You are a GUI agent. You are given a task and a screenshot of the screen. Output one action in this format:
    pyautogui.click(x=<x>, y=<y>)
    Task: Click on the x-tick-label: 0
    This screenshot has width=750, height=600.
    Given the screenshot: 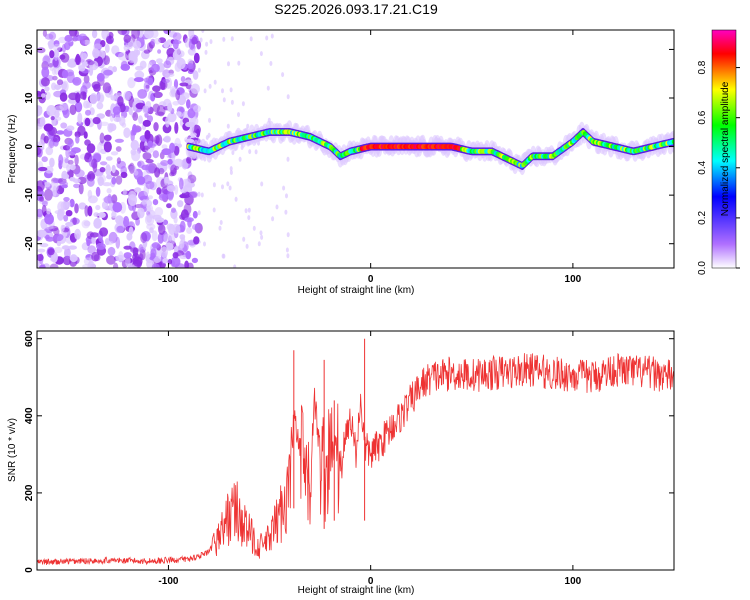 What is the action you would take?
    pyautogui.click(x=371, y=581)
    